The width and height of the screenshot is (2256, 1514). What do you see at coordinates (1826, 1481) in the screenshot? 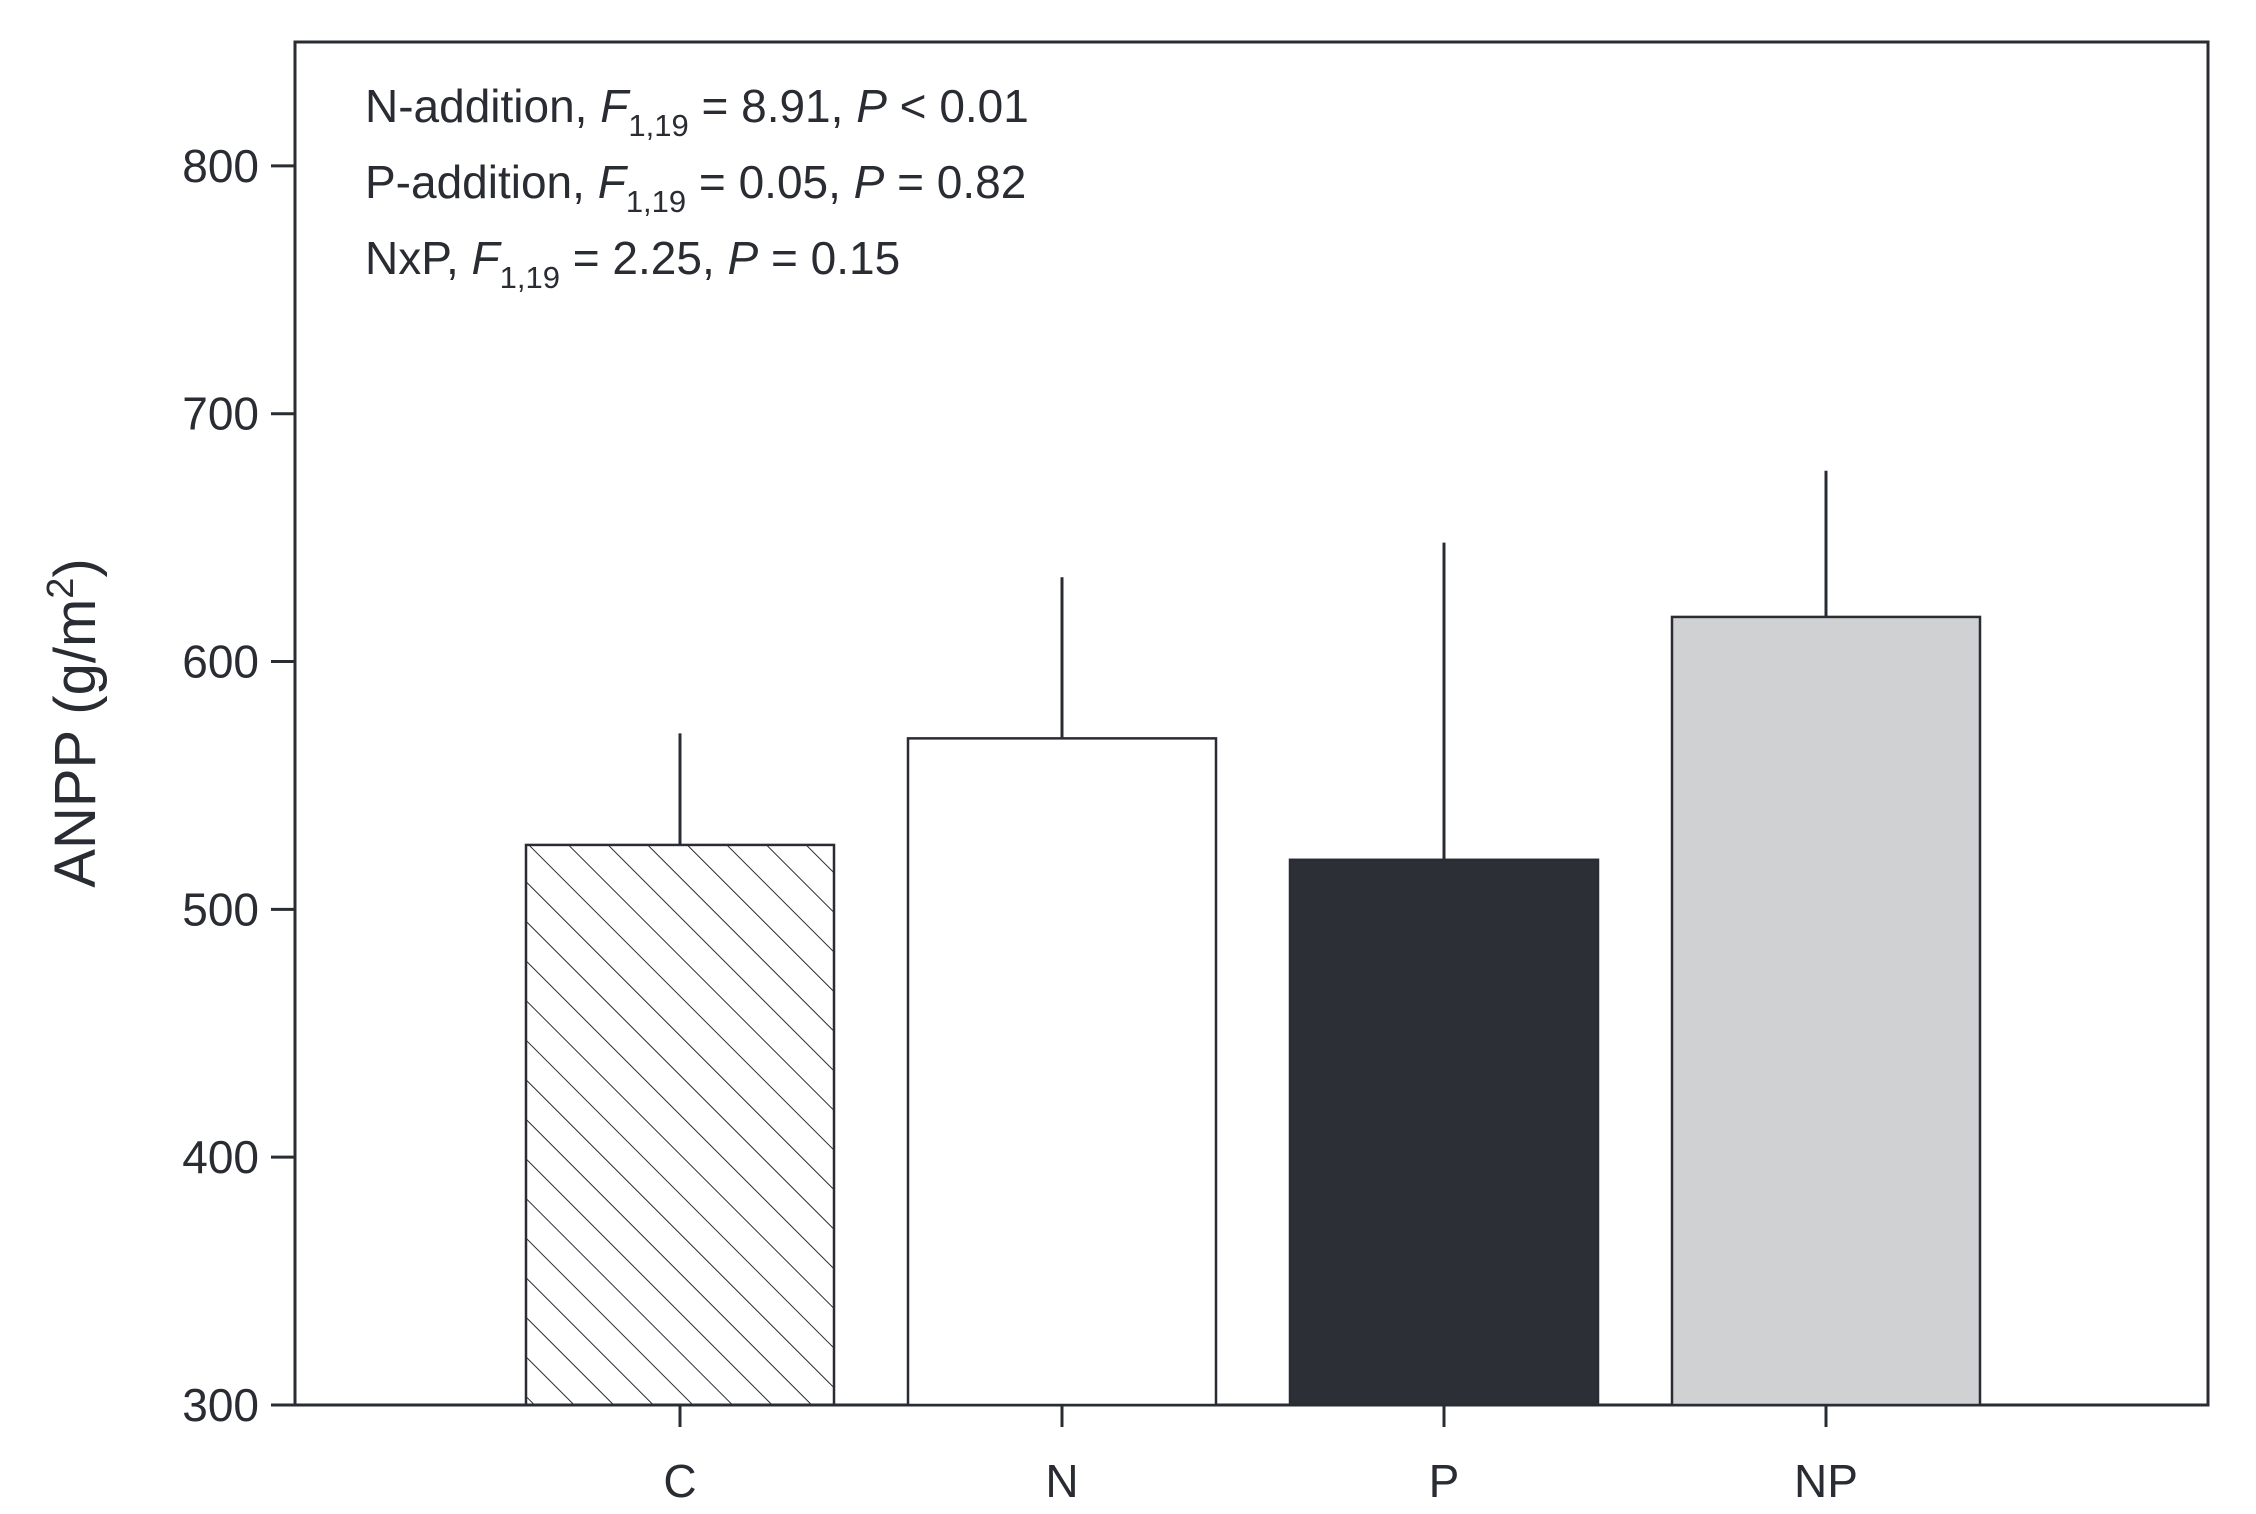
I see `x-tick-label-np: NP` at bounding box center [1826, 1481].